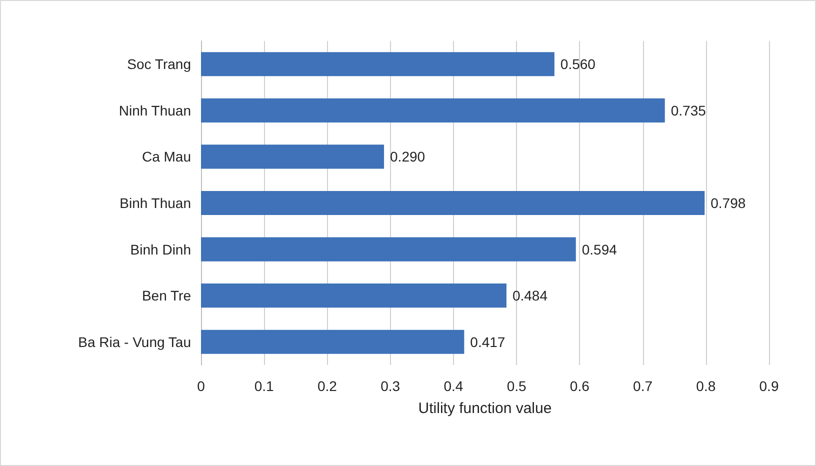 Image resolution: width=816 pixels, height=466 pixels. Describe the element at coordinates (201, 386) in the screenshot. I see `x-tick-label: 0` at that location.